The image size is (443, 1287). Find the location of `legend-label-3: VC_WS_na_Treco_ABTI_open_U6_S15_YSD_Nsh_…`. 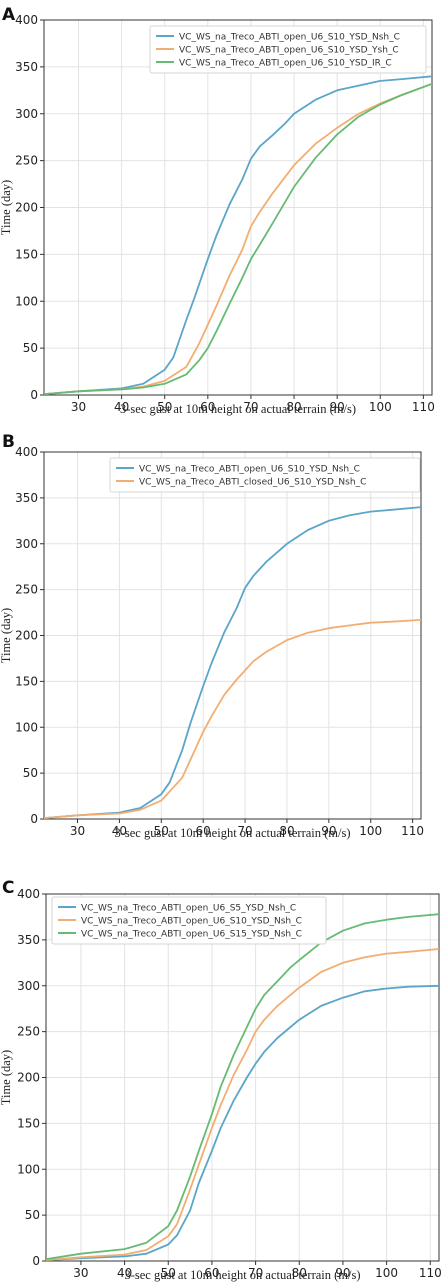

legend-label-3: VC_WS_na_Treco_ABTI_open_U6_S15_YSD_Nsh_… is located at coordinates (191, 935).